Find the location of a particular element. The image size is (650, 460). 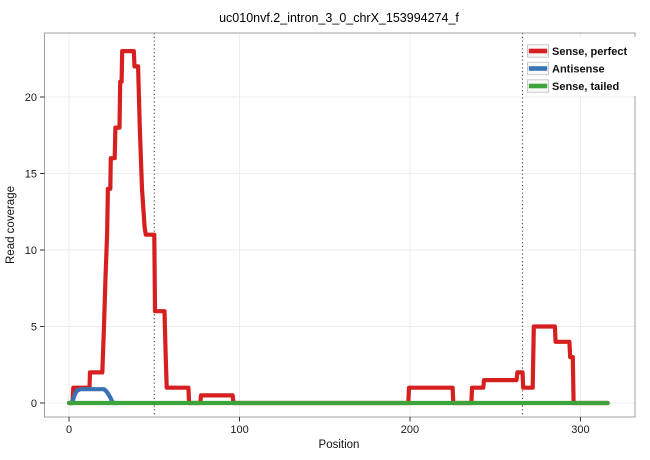

x-tick-label: 200 is located at coordinates (410, 430).